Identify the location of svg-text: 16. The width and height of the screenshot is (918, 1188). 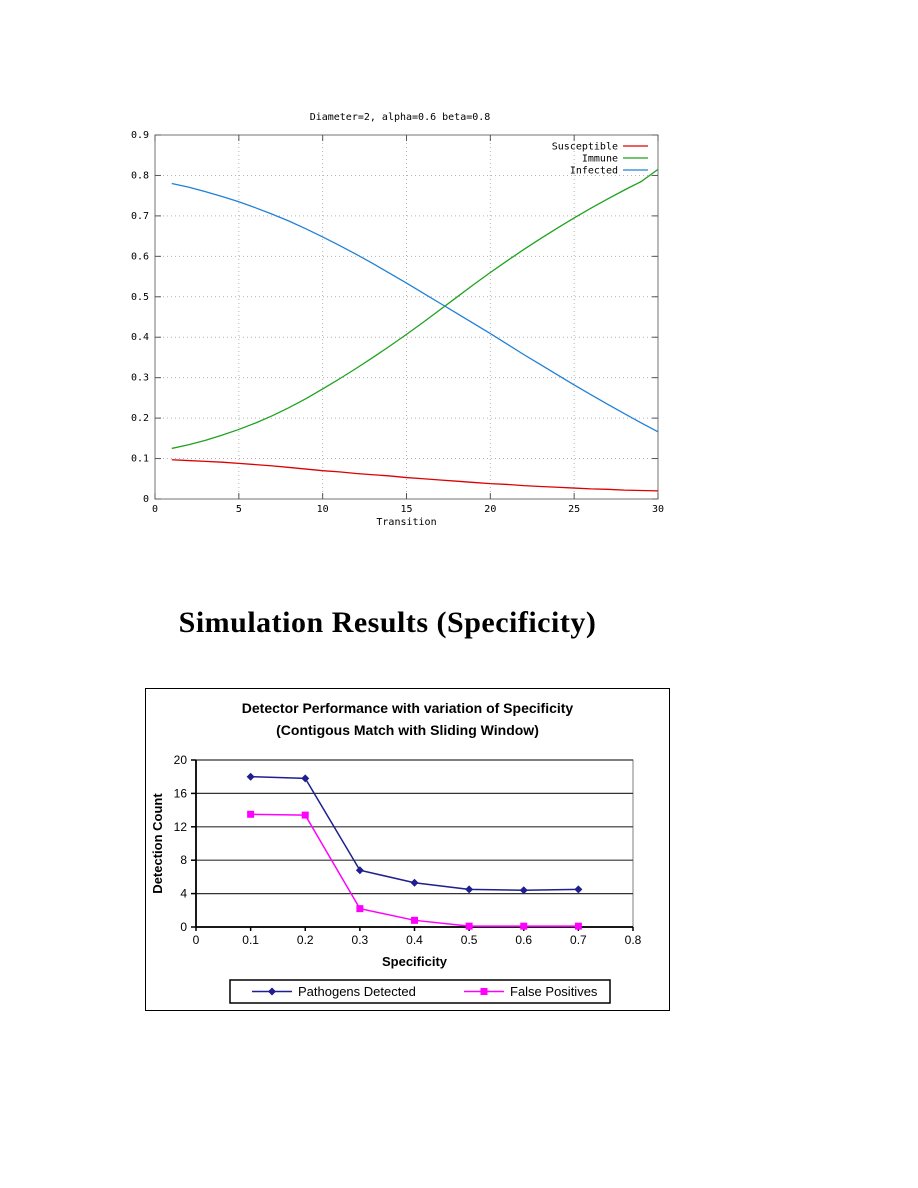
(181, 793).